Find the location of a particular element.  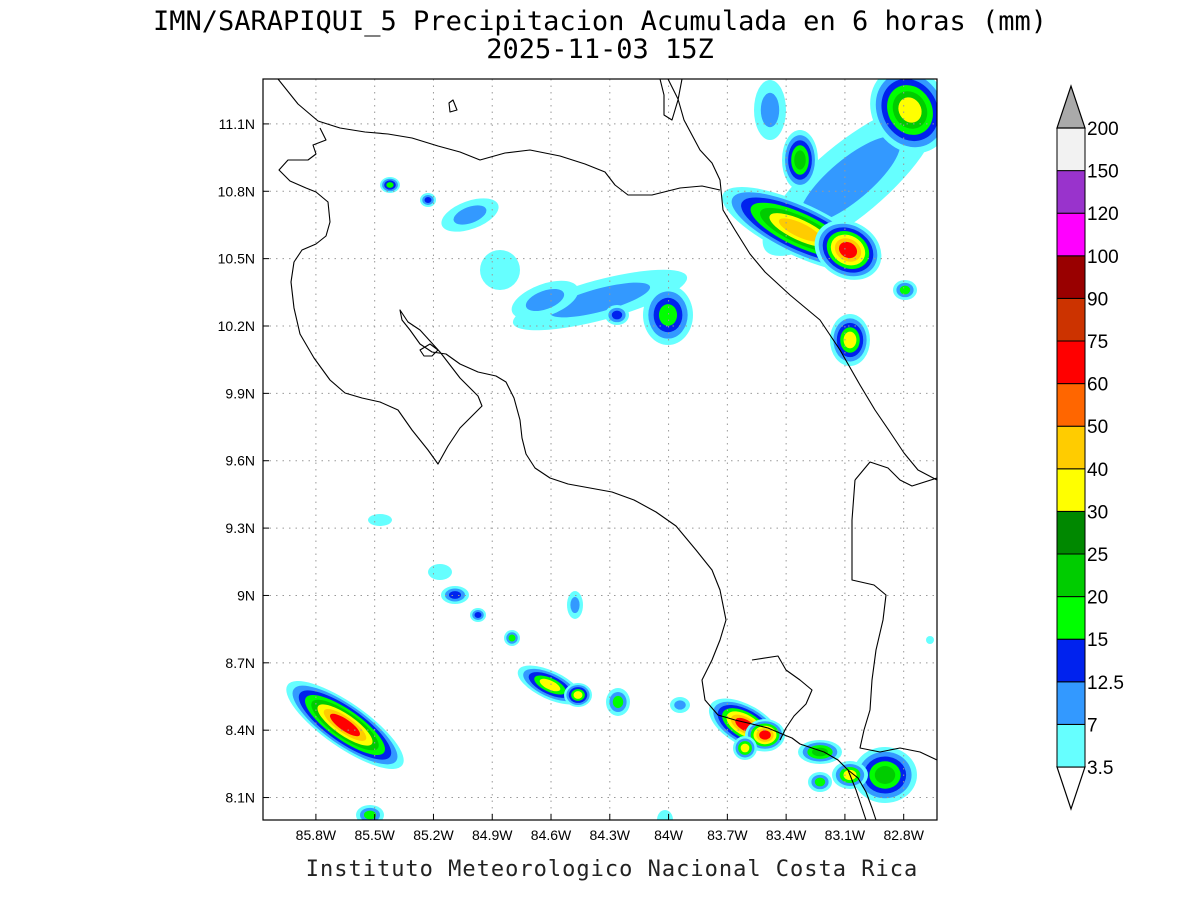

lon-tick-label: 83.7W is located at coordinates (727, 835).